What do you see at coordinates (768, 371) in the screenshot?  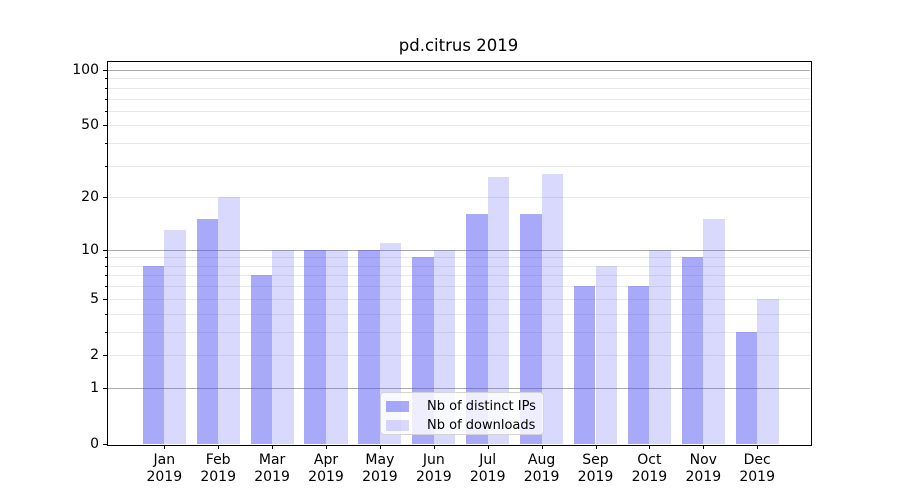 I see `bar-nb-of-downloads-dec-2019` at bounding box center [768, 371].